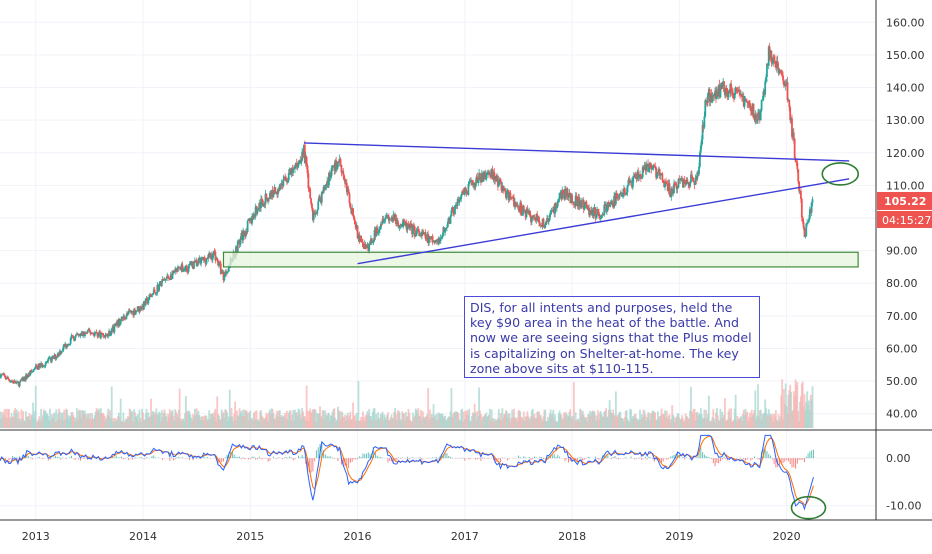 This screenshot has height=554, width=932. Describe the element at coordinates (902, 251) in the screenshot. I see `price-tick-label: 90.00` at that location.